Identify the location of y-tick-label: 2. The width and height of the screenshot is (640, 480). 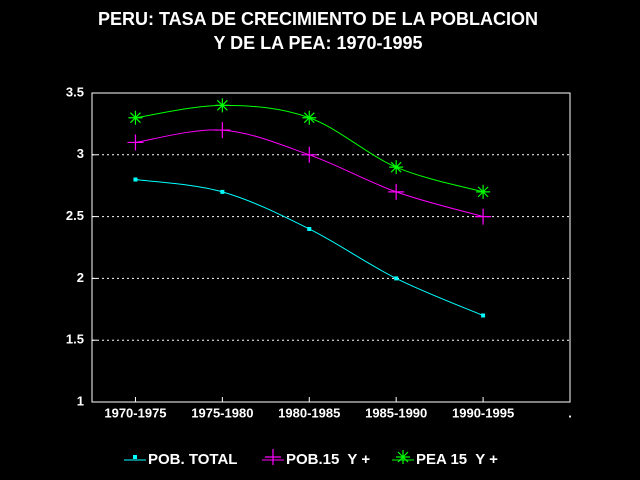
(80, 277).